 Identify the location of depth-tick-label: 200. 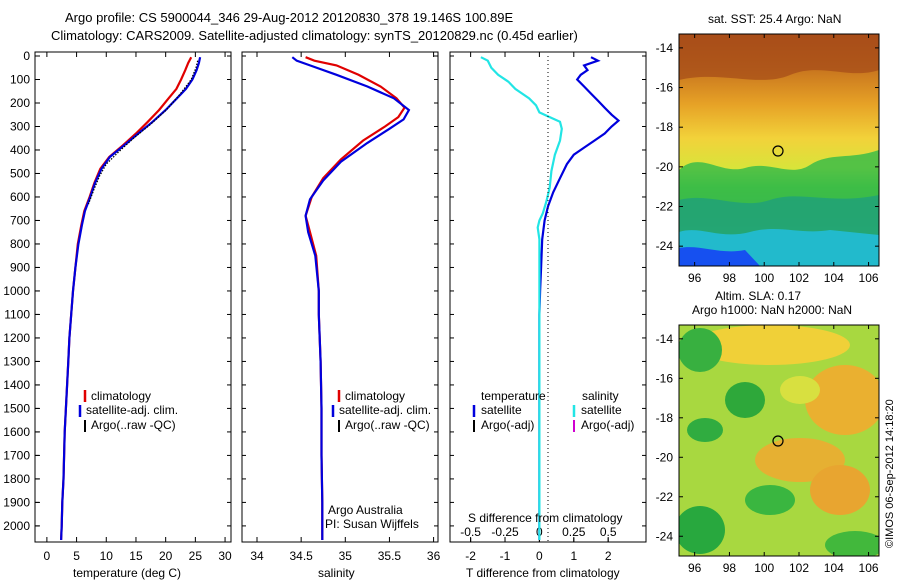
(20, 103).